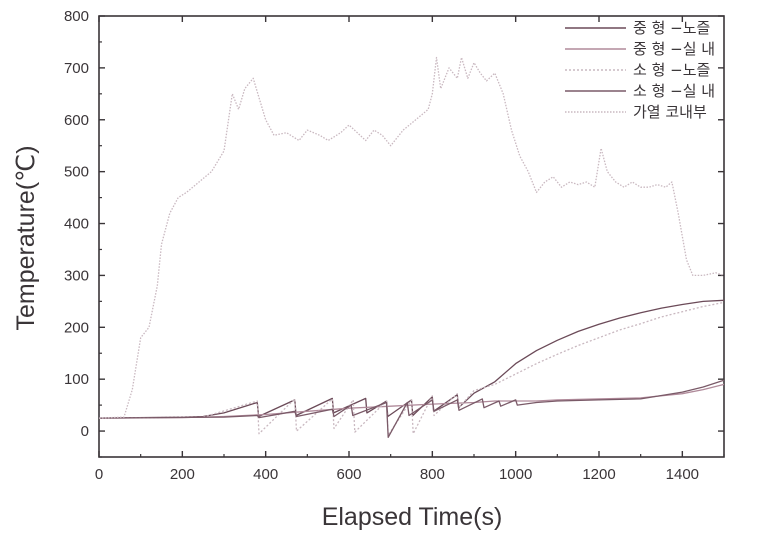 The height and width of the screenshot is (533, 759). What do you see at coordinates (432, 474) in the screenshot?
I see `x-tick-label: 800` at bounding box center [432, 474].